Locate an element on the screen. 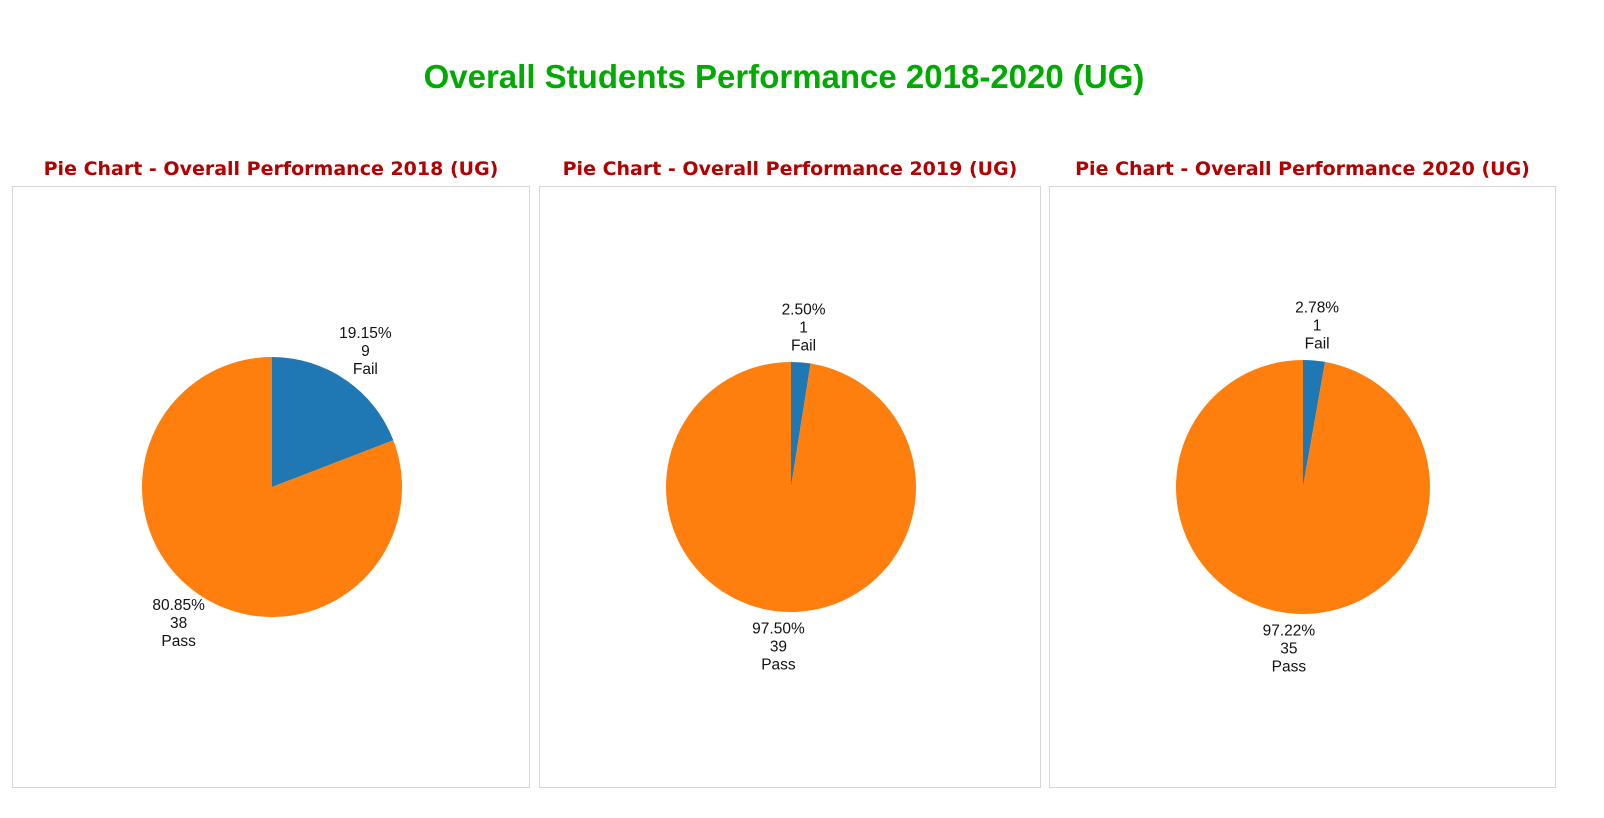 This screenshot has width=1604, height=818. pie-svg: 2.78% 1 Fail 97.22% 35 Pass is located at coordinates (1303, 487).